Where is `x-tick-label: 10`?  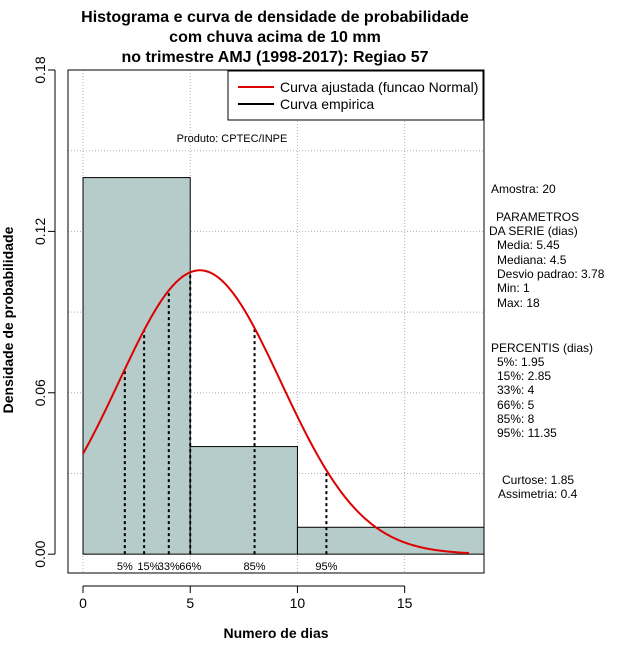
x-tick-label: 10 is located at coordinates (298, 603).